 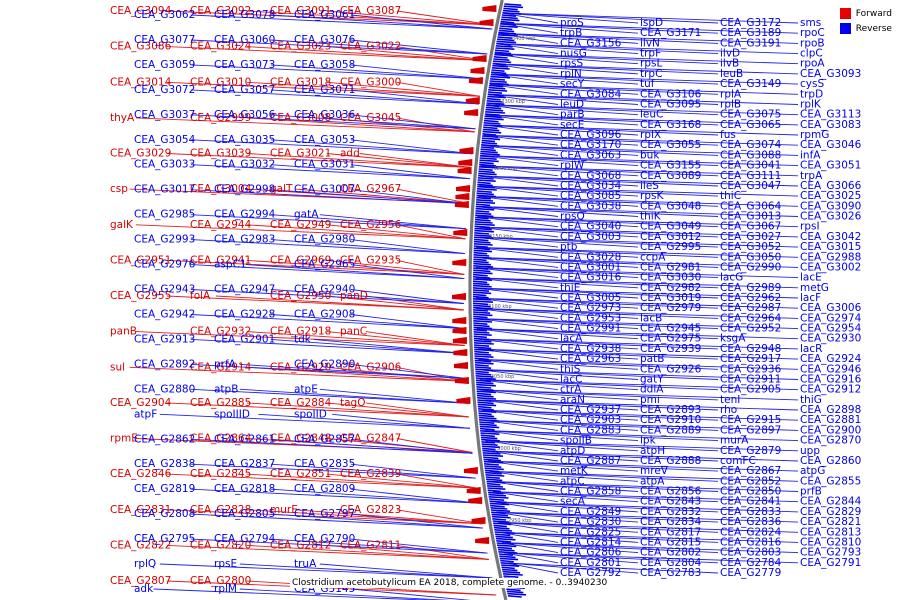 What do you see at coordinates (117, 367) in the screenshot?
I see `gene-label: sul` at bounding box center [117, 367].